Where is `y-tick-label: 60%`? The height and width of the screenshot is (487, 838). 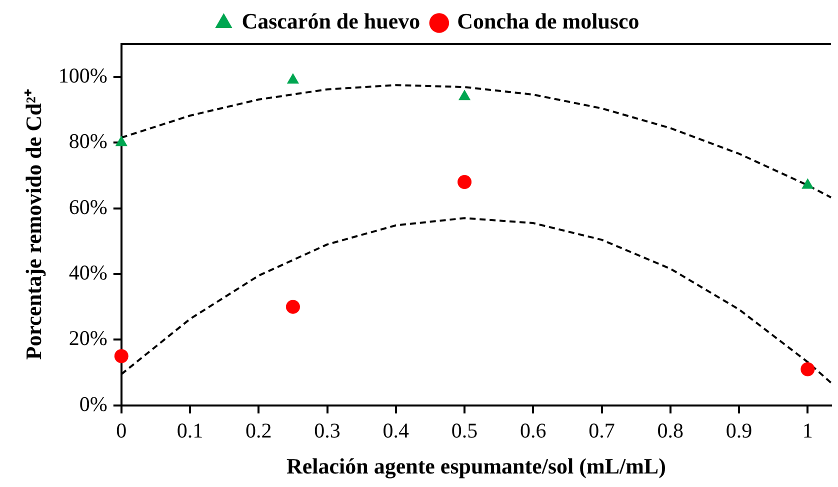
y-tick-label: 60% is located at coordinates (88, 206).